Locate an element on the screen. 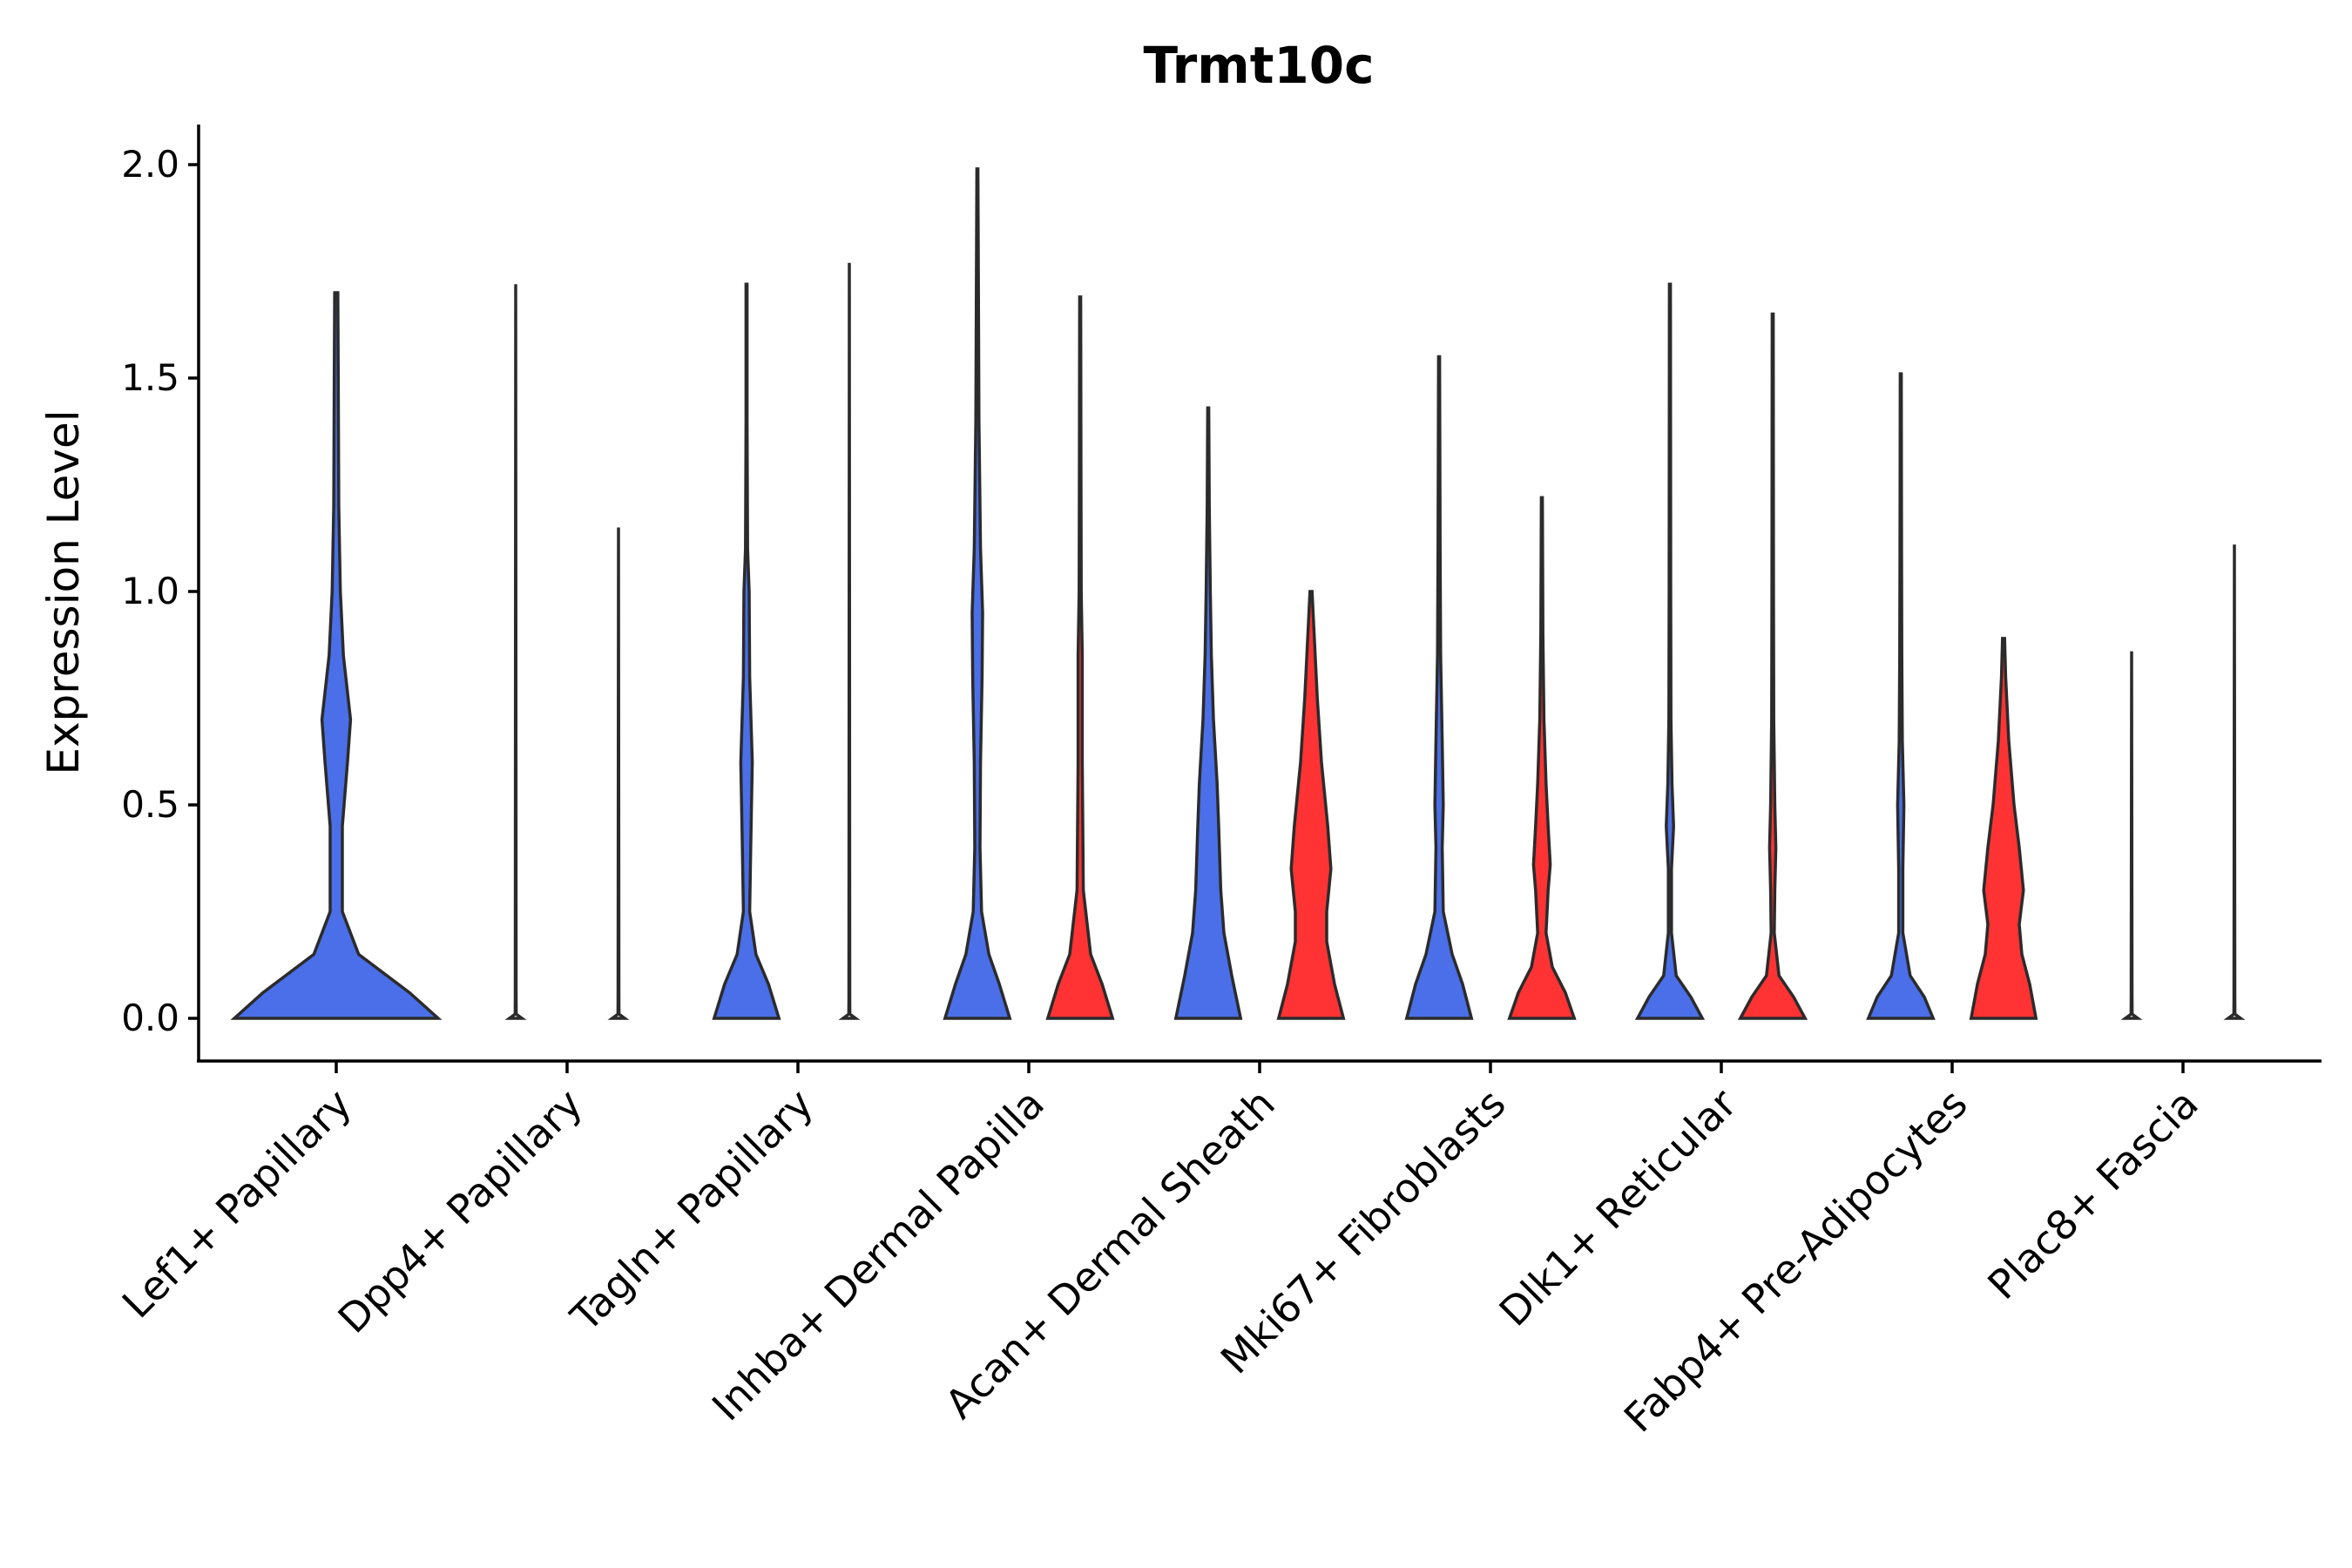  y-tick-label: 0.0 is located at coordinates (150, 1018).